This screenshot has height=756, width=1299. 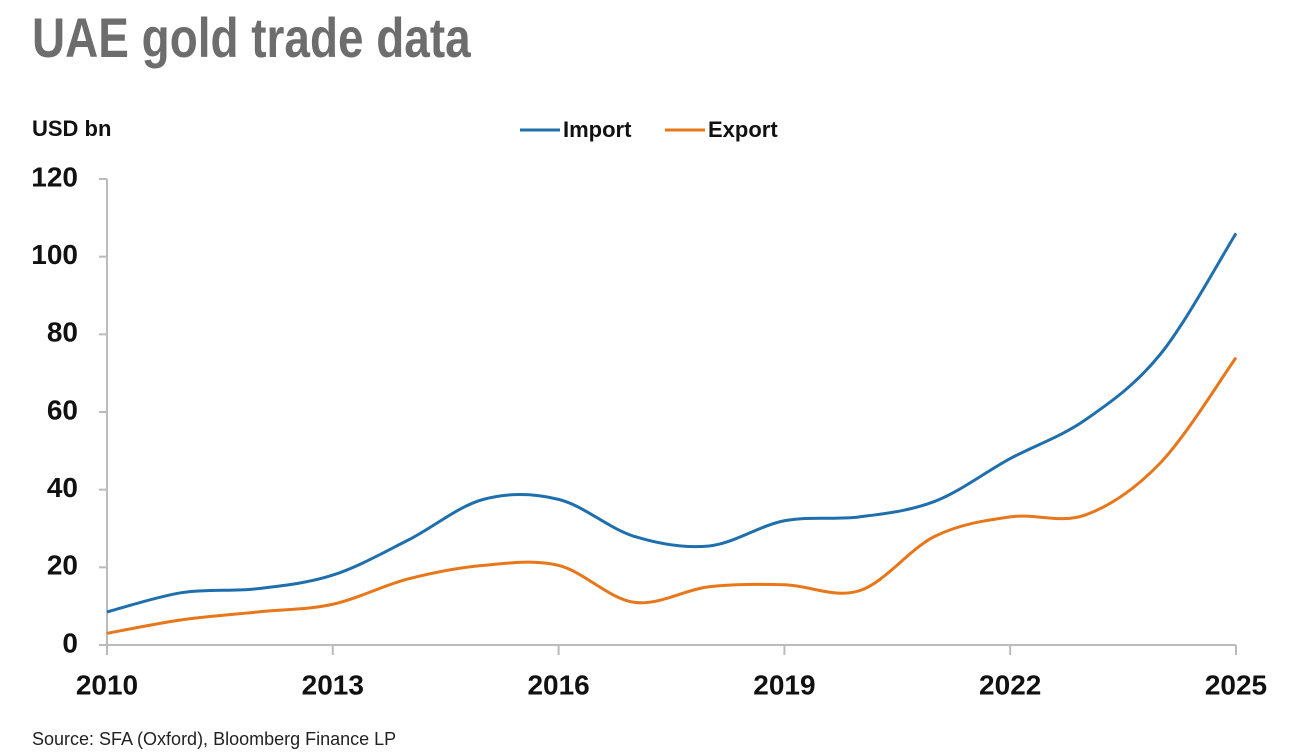 What do you see at coordinates (743, 129) in the screenshot?
I see `legend-label: Export` at bounding box center [743, 129].